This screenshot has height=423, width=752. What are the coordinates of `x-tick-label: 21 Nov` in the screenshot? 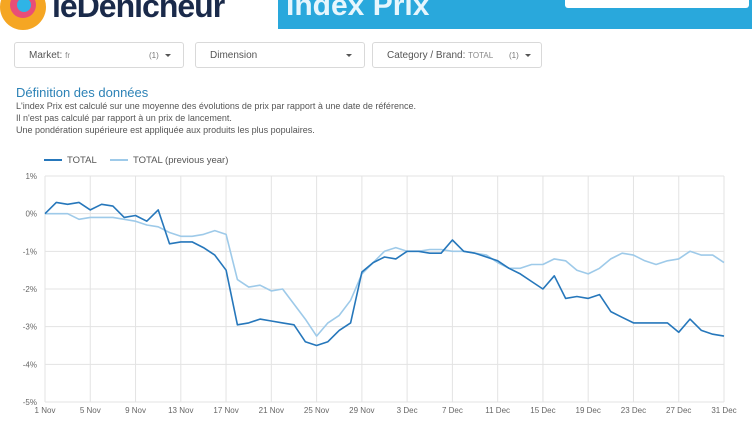 It's located at (271, 410).